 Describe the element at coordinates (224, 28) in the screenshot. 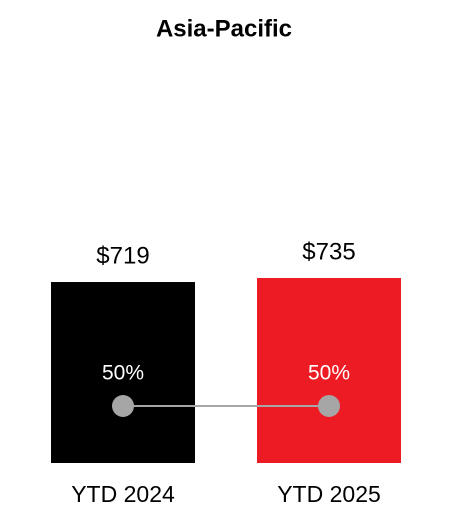

I see `chart-title: Asia-Pacific` at that location.